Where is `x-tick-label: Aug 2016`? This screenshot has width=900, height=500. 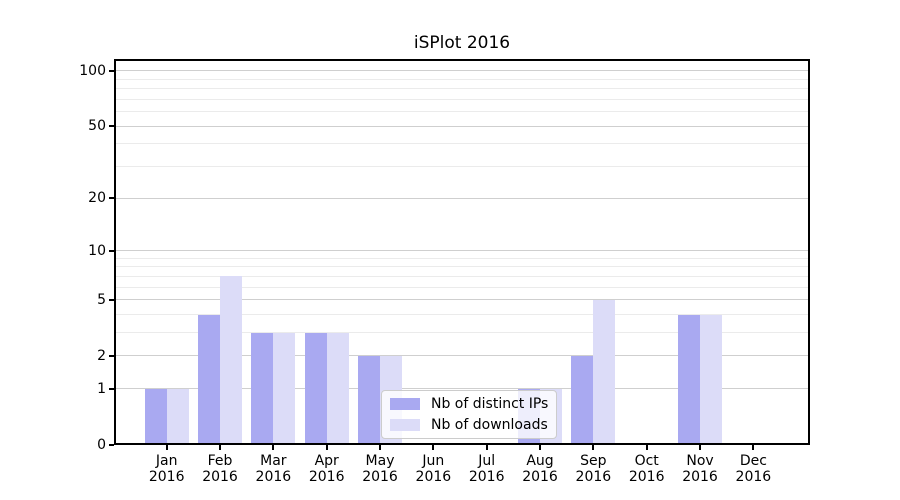 x-tick-label: Aug 2016 is located at coordinates (540, 469).